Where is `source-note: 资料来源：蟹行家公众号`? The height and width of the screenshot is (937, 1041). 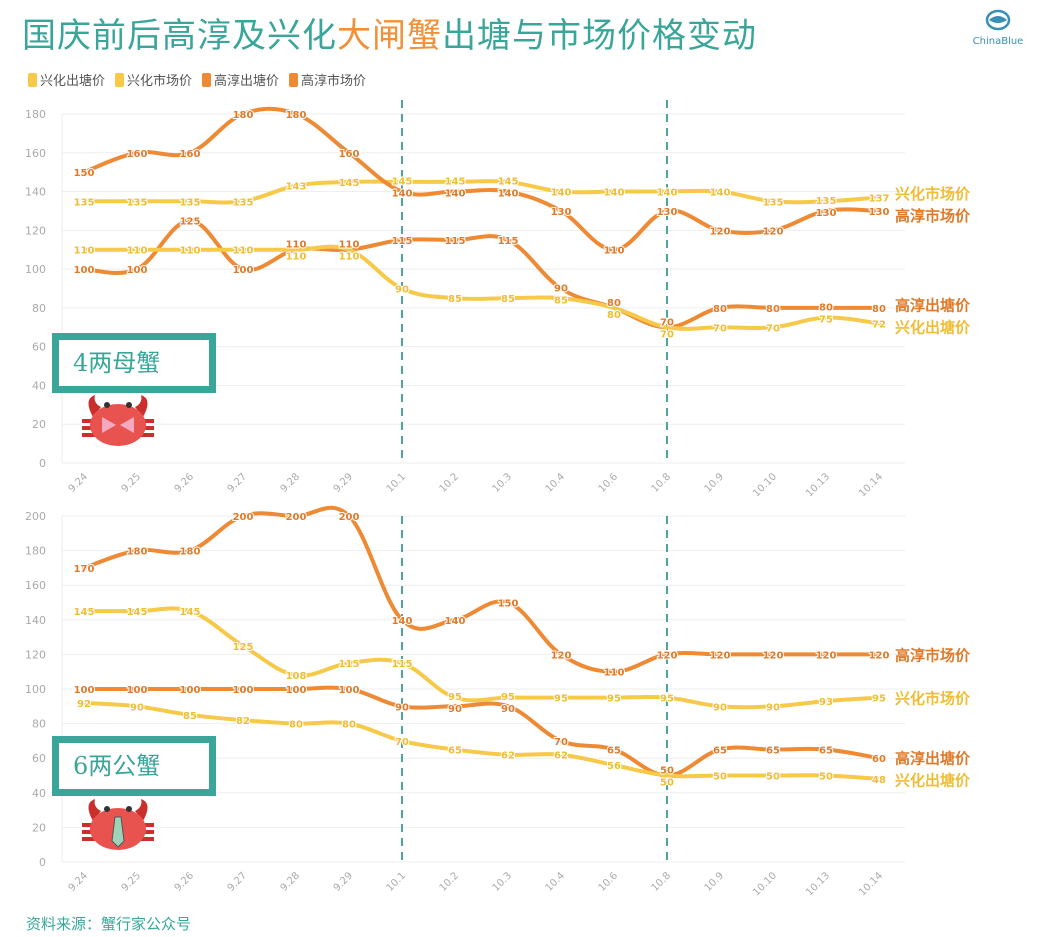 source-note: 资料来源：蟹行家公众号 is located at coordinates (109, 924).